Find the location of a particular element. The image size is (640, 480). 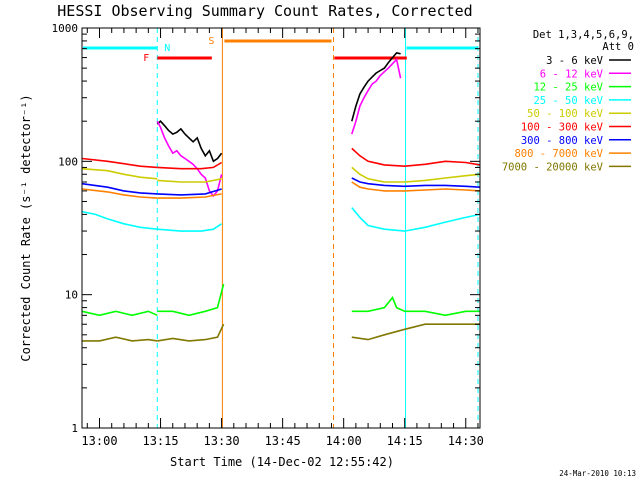

x-tick-label: 13:45 is located at coordinates (283, 441).